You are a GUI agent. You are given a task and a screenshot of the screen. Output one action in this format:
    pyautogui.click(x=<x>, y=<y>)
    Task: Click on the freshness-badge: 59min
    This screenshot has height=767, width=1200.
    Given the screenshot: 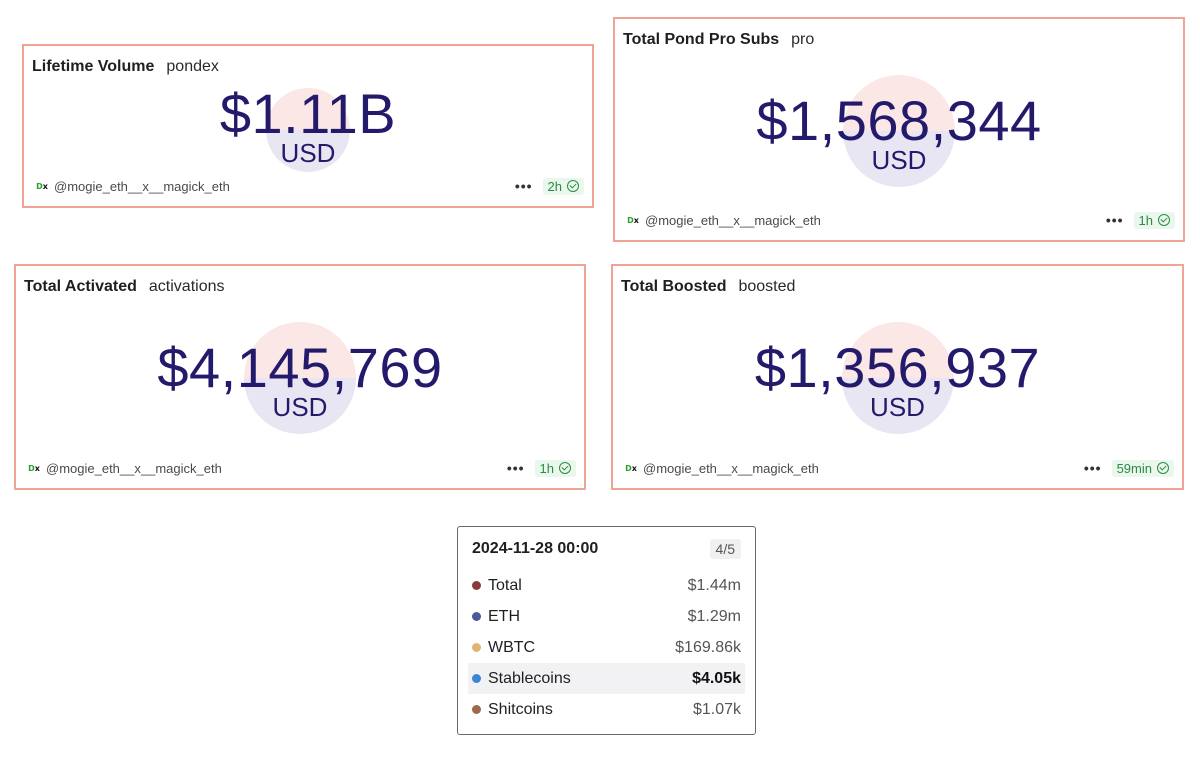 What is the action you would take?
    pyautogui.click(x=1142, y=468)
    